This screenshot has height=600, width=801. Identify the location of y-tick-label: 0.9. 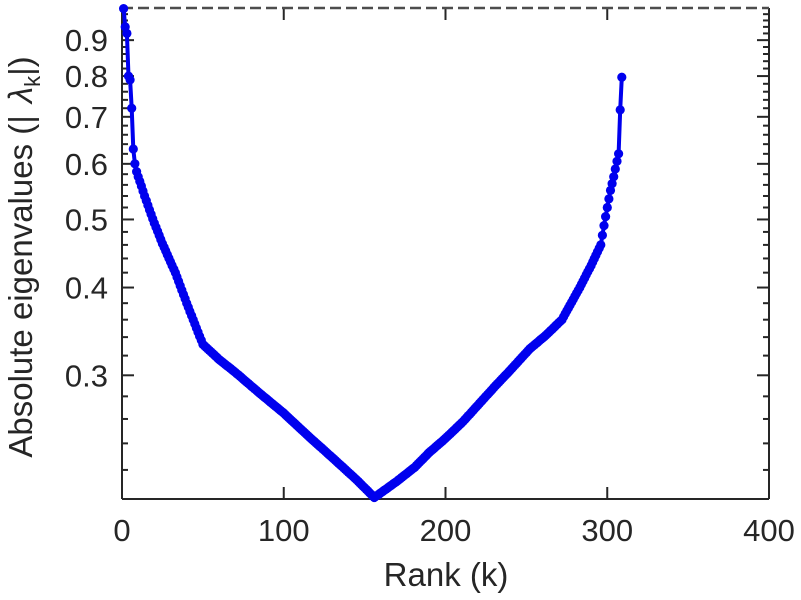
(86, 40).